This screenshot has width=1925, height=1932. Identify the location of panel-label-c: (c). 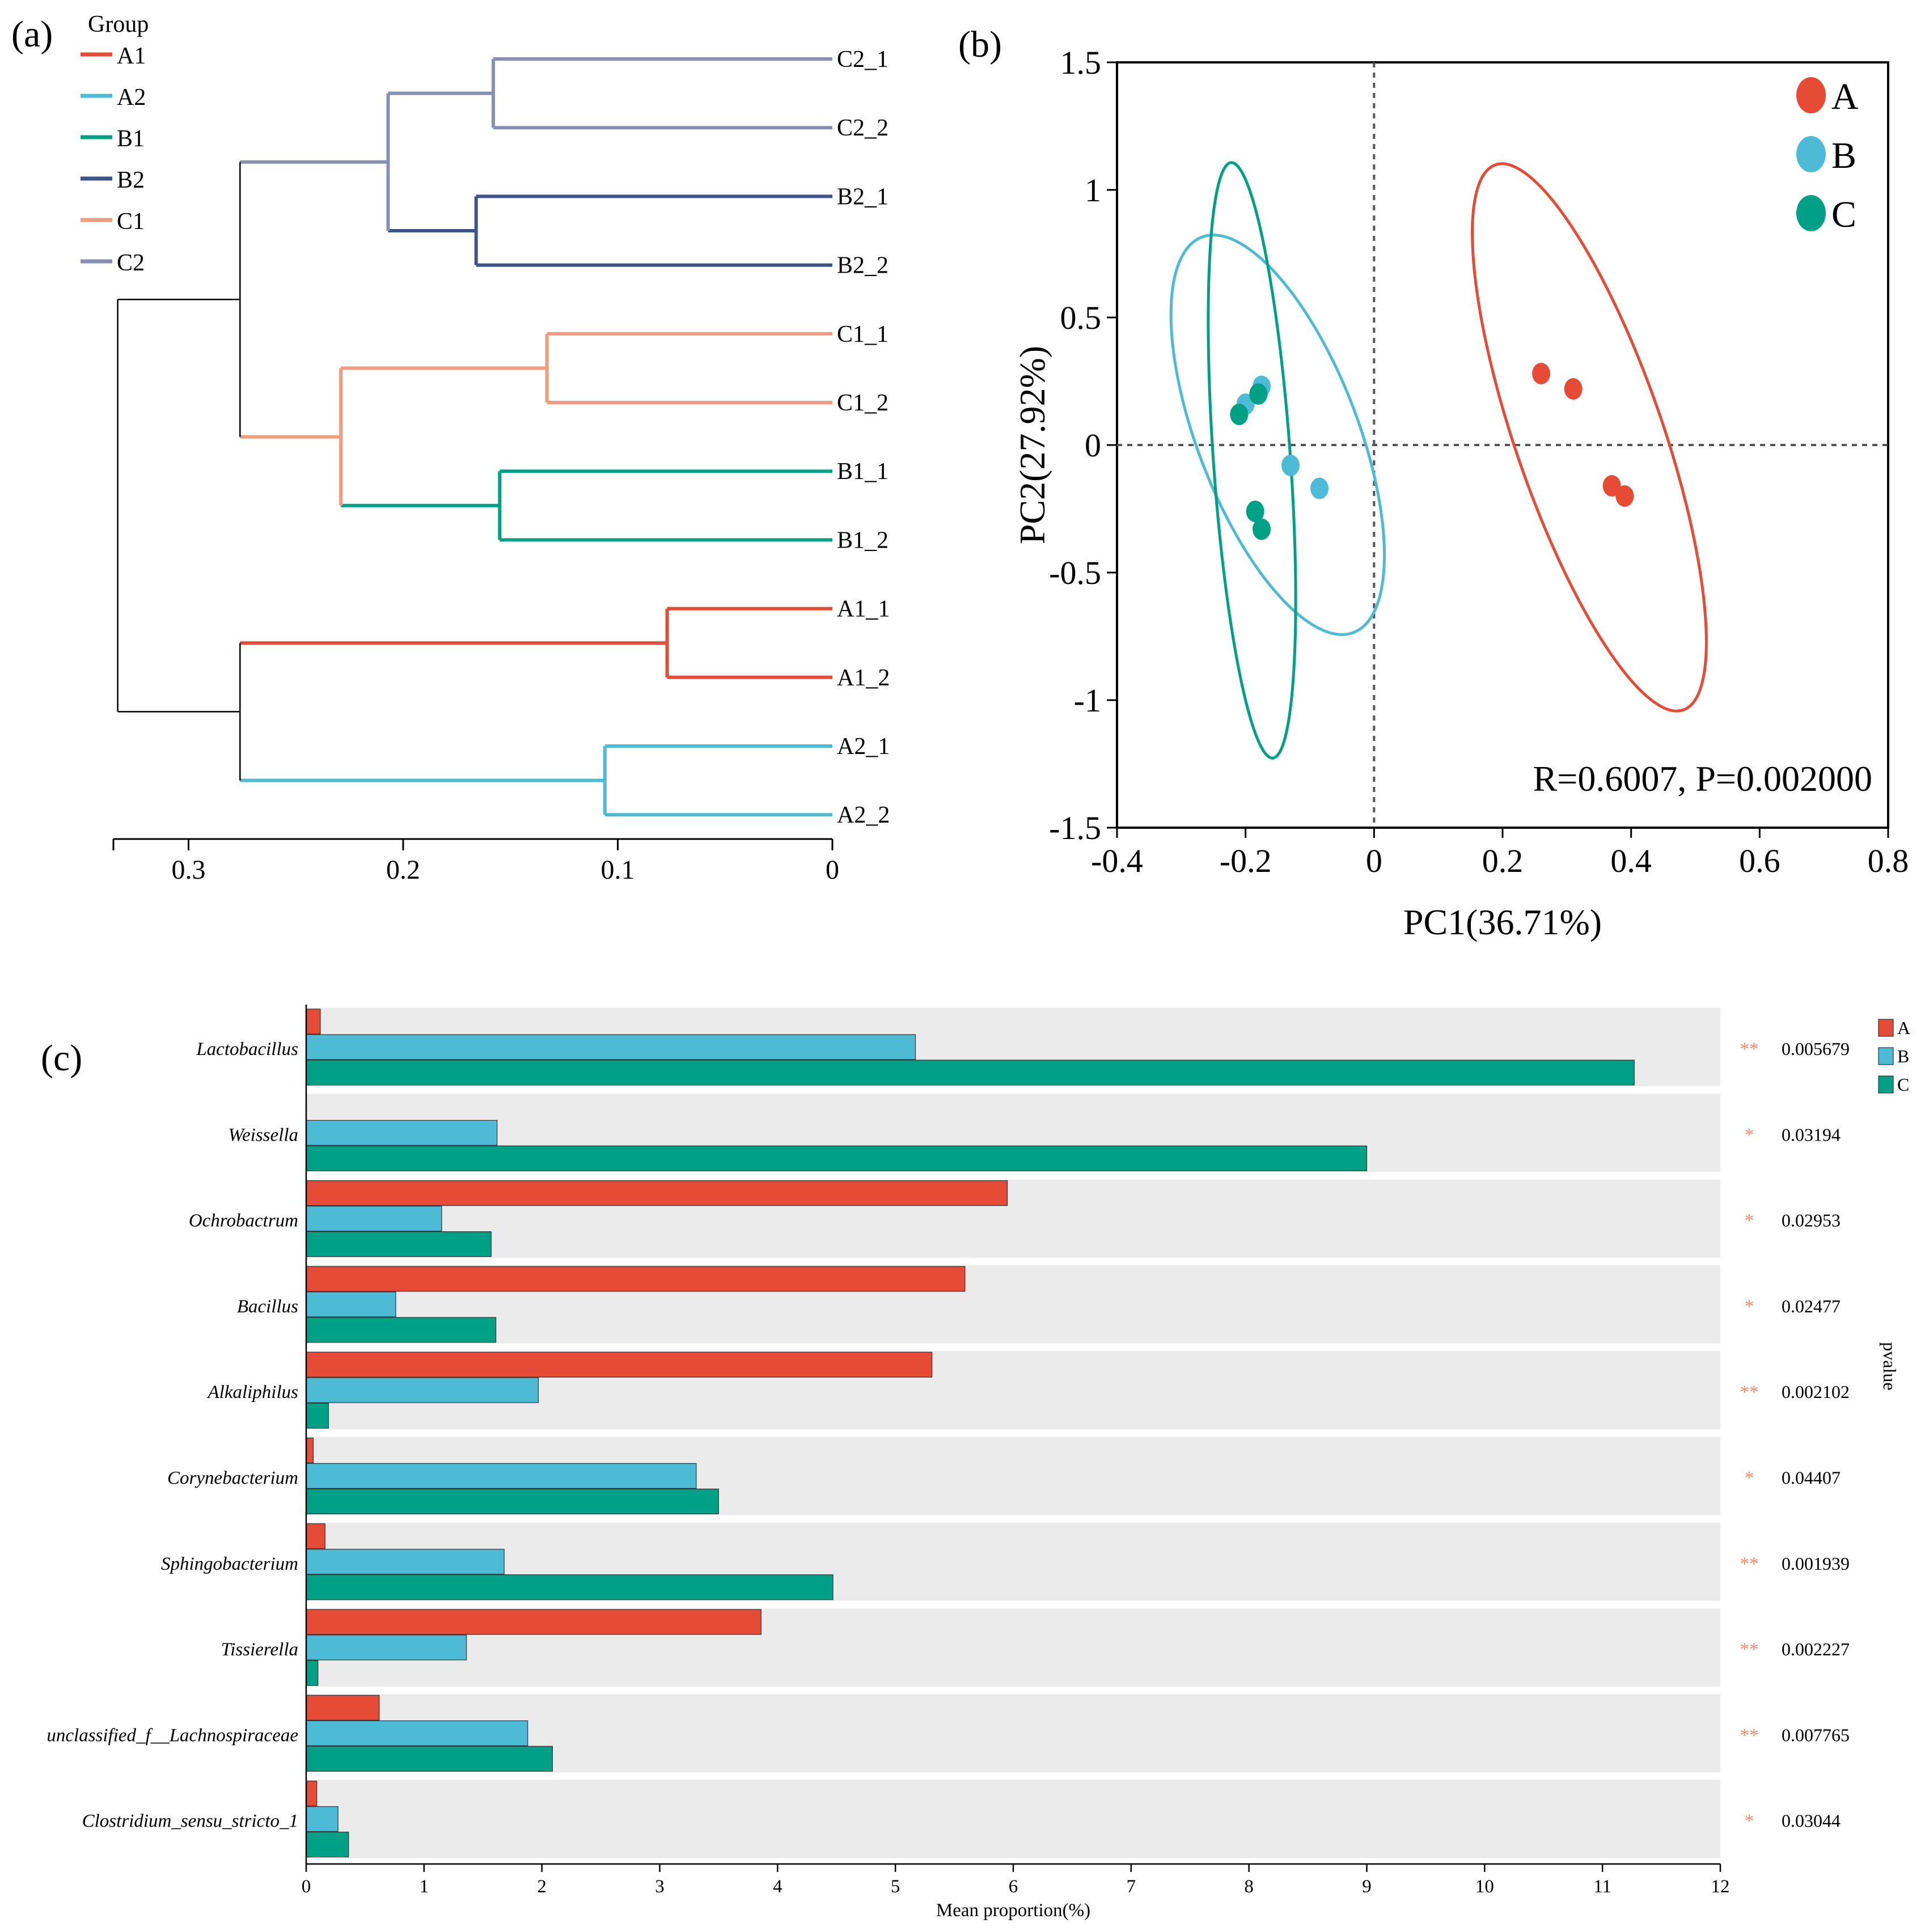
(61, 1058).